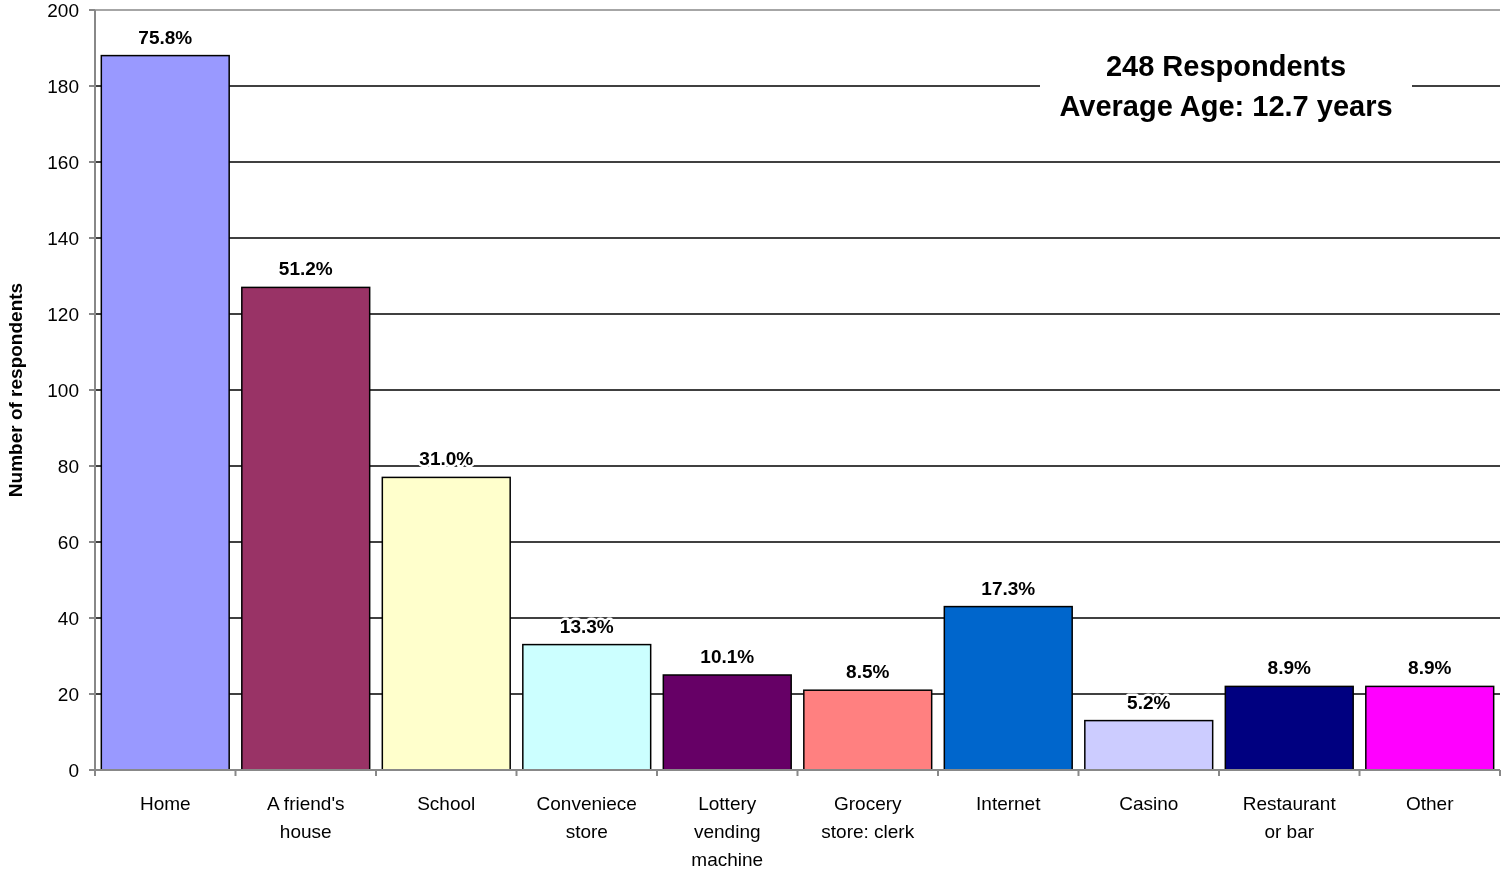 The width and height of the screenshot is (1501, 870). Describe the element at coordinates (1149, 803) in the screenshot. I see `x-tick-label: Casino` at that location.